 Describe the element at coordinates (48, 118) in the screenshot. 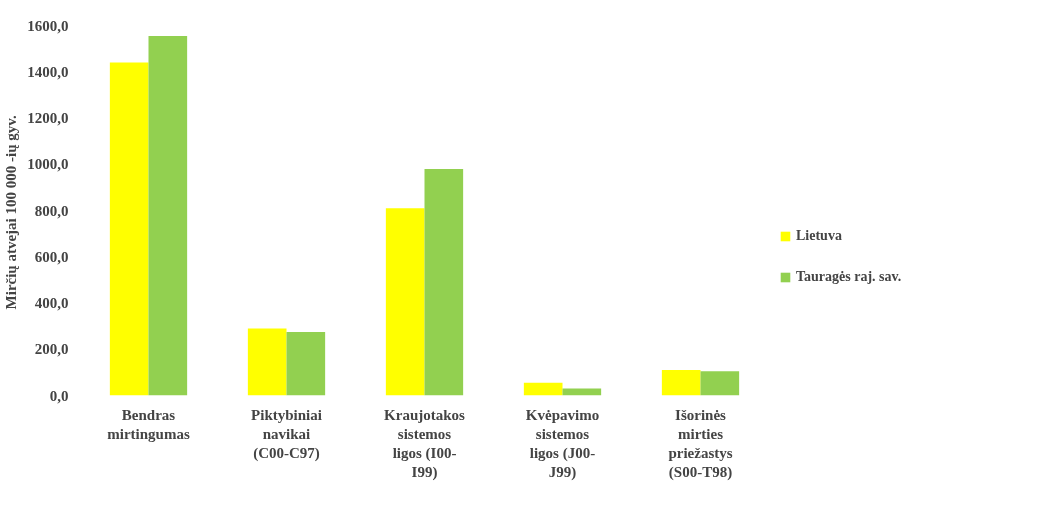

I see `y-tick-label: 1200,0` at that location.